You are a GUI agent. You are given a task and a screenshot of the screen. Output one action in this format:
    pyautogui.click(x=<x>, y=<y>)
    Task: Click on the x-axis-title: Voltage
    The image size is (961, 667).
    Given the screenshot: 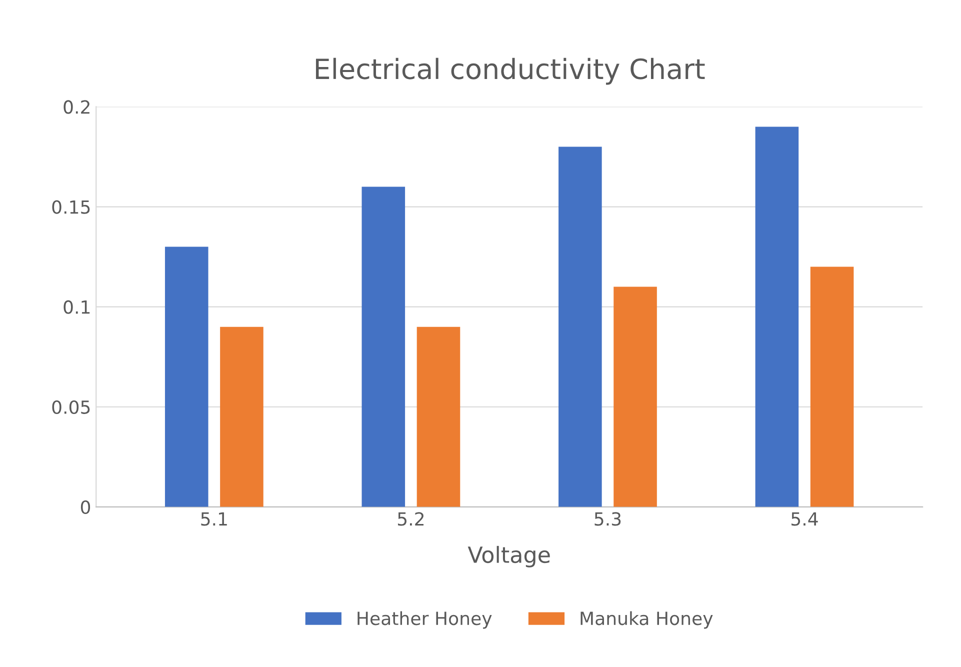 What is the action you would take?
    pyautogui.click(x=509, y=557)
    